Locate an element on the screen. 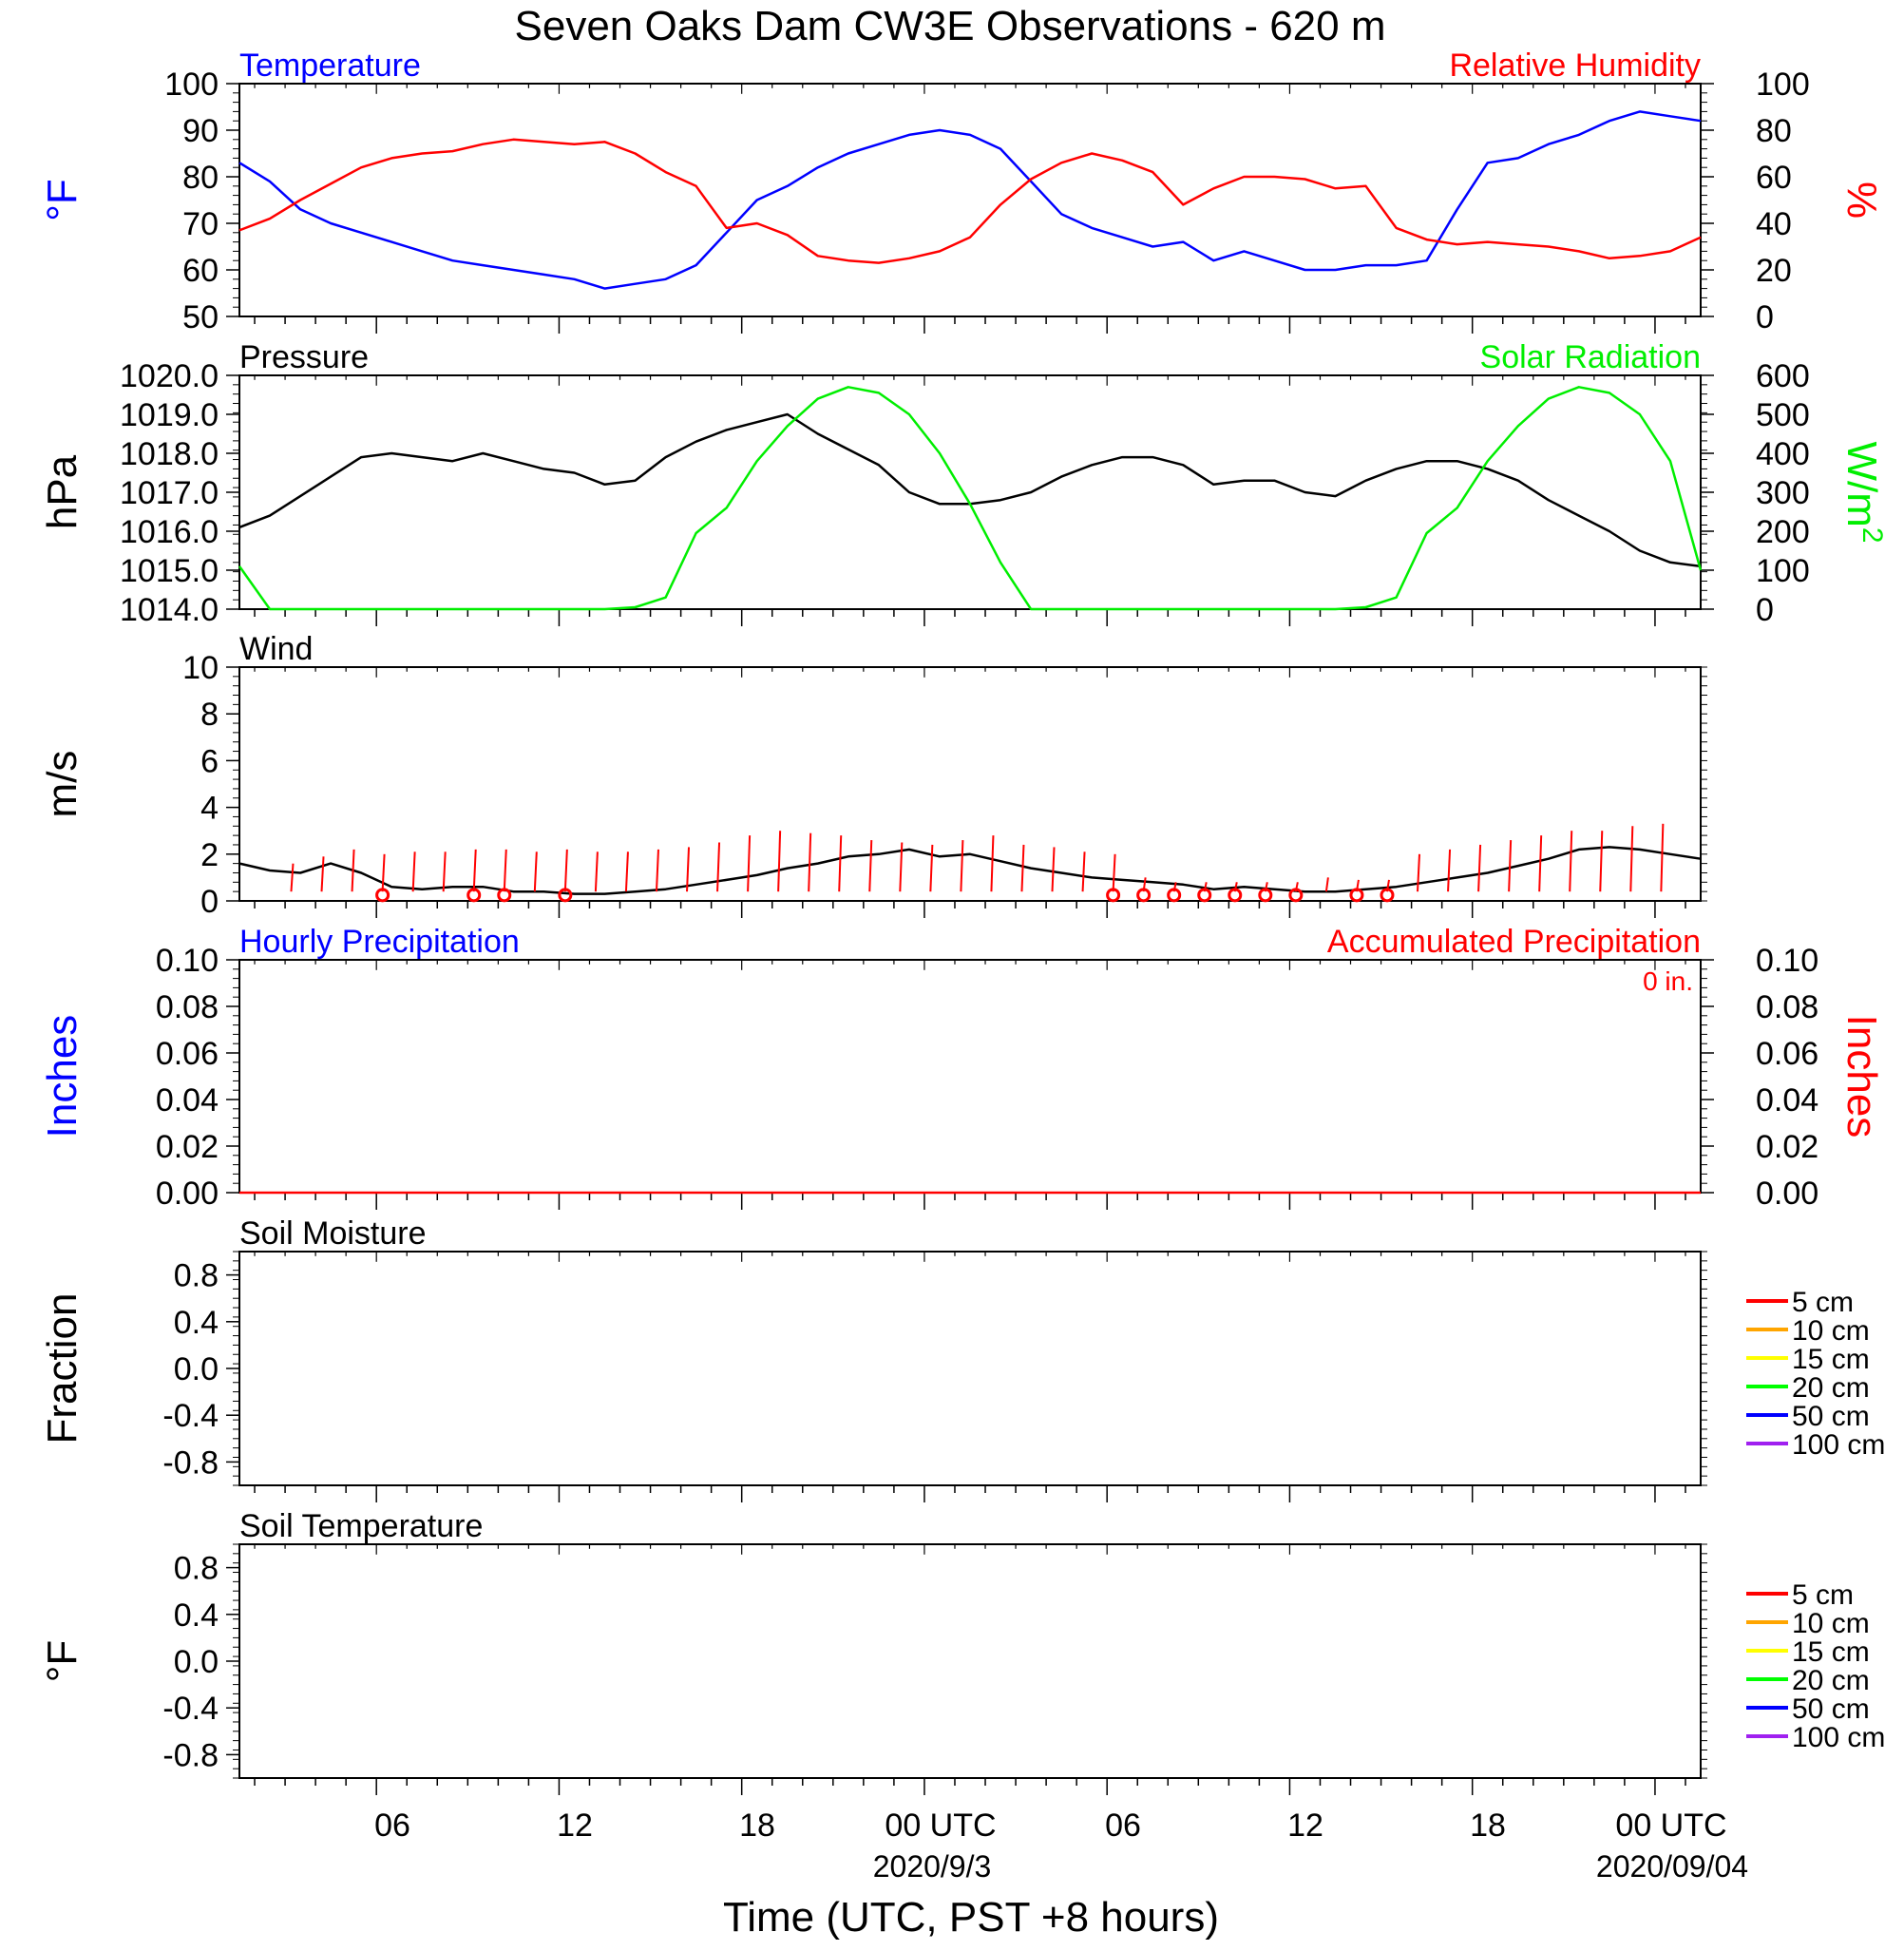 The height and width of the screenshot is (1951, 1904). y-right-tick-label: 60 is located at coordinates (1774, 178).